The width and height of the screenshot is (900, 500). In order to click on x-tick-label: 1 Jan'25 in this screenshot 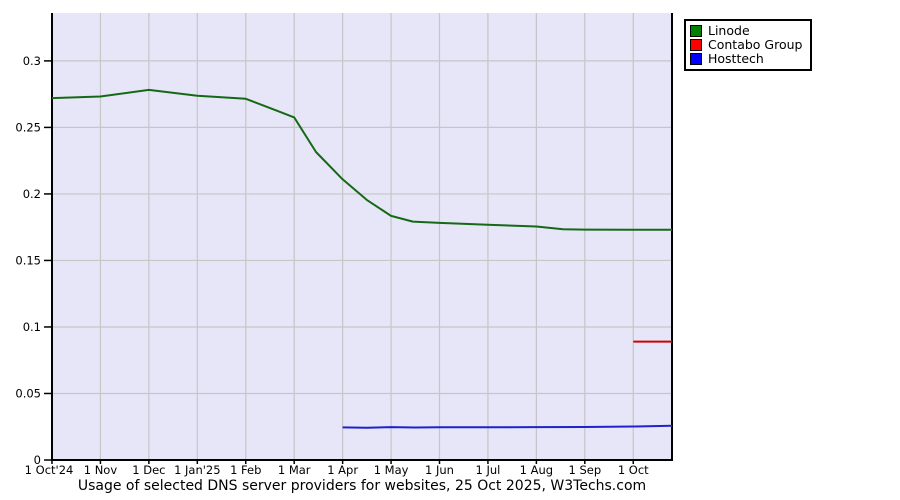, I will do `click(197, 470)`.